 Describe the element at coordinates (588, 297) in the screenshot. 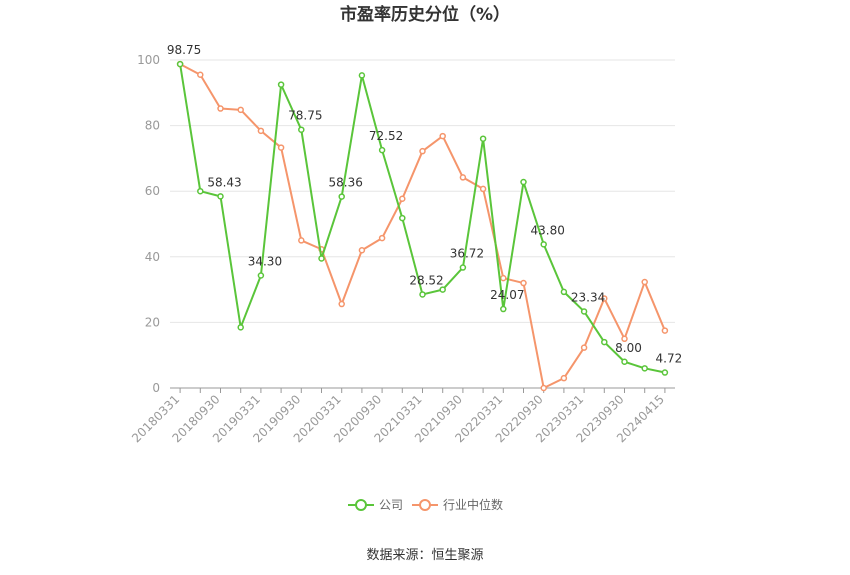

I see `data-label: 23.34` at that location.